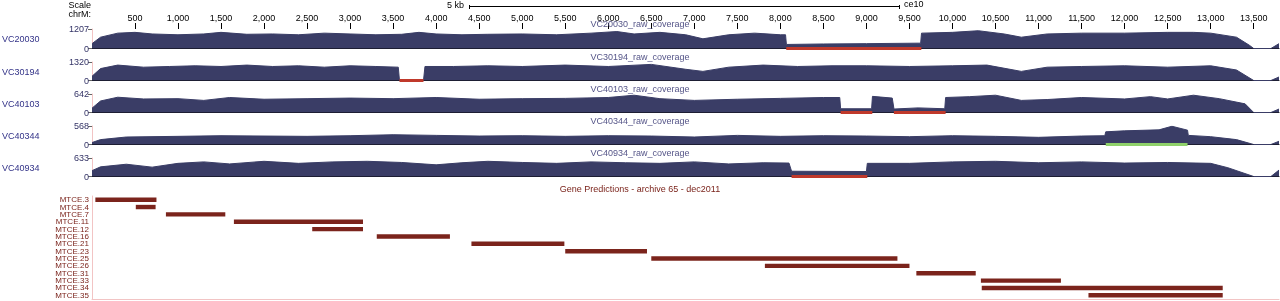 The height and width of the screenshot is (301, 1280). What do you see at coordinates (1082, 17) in the screenshot?
I see `x-tick-label: 11,500` at bounding box center [1082, 17].